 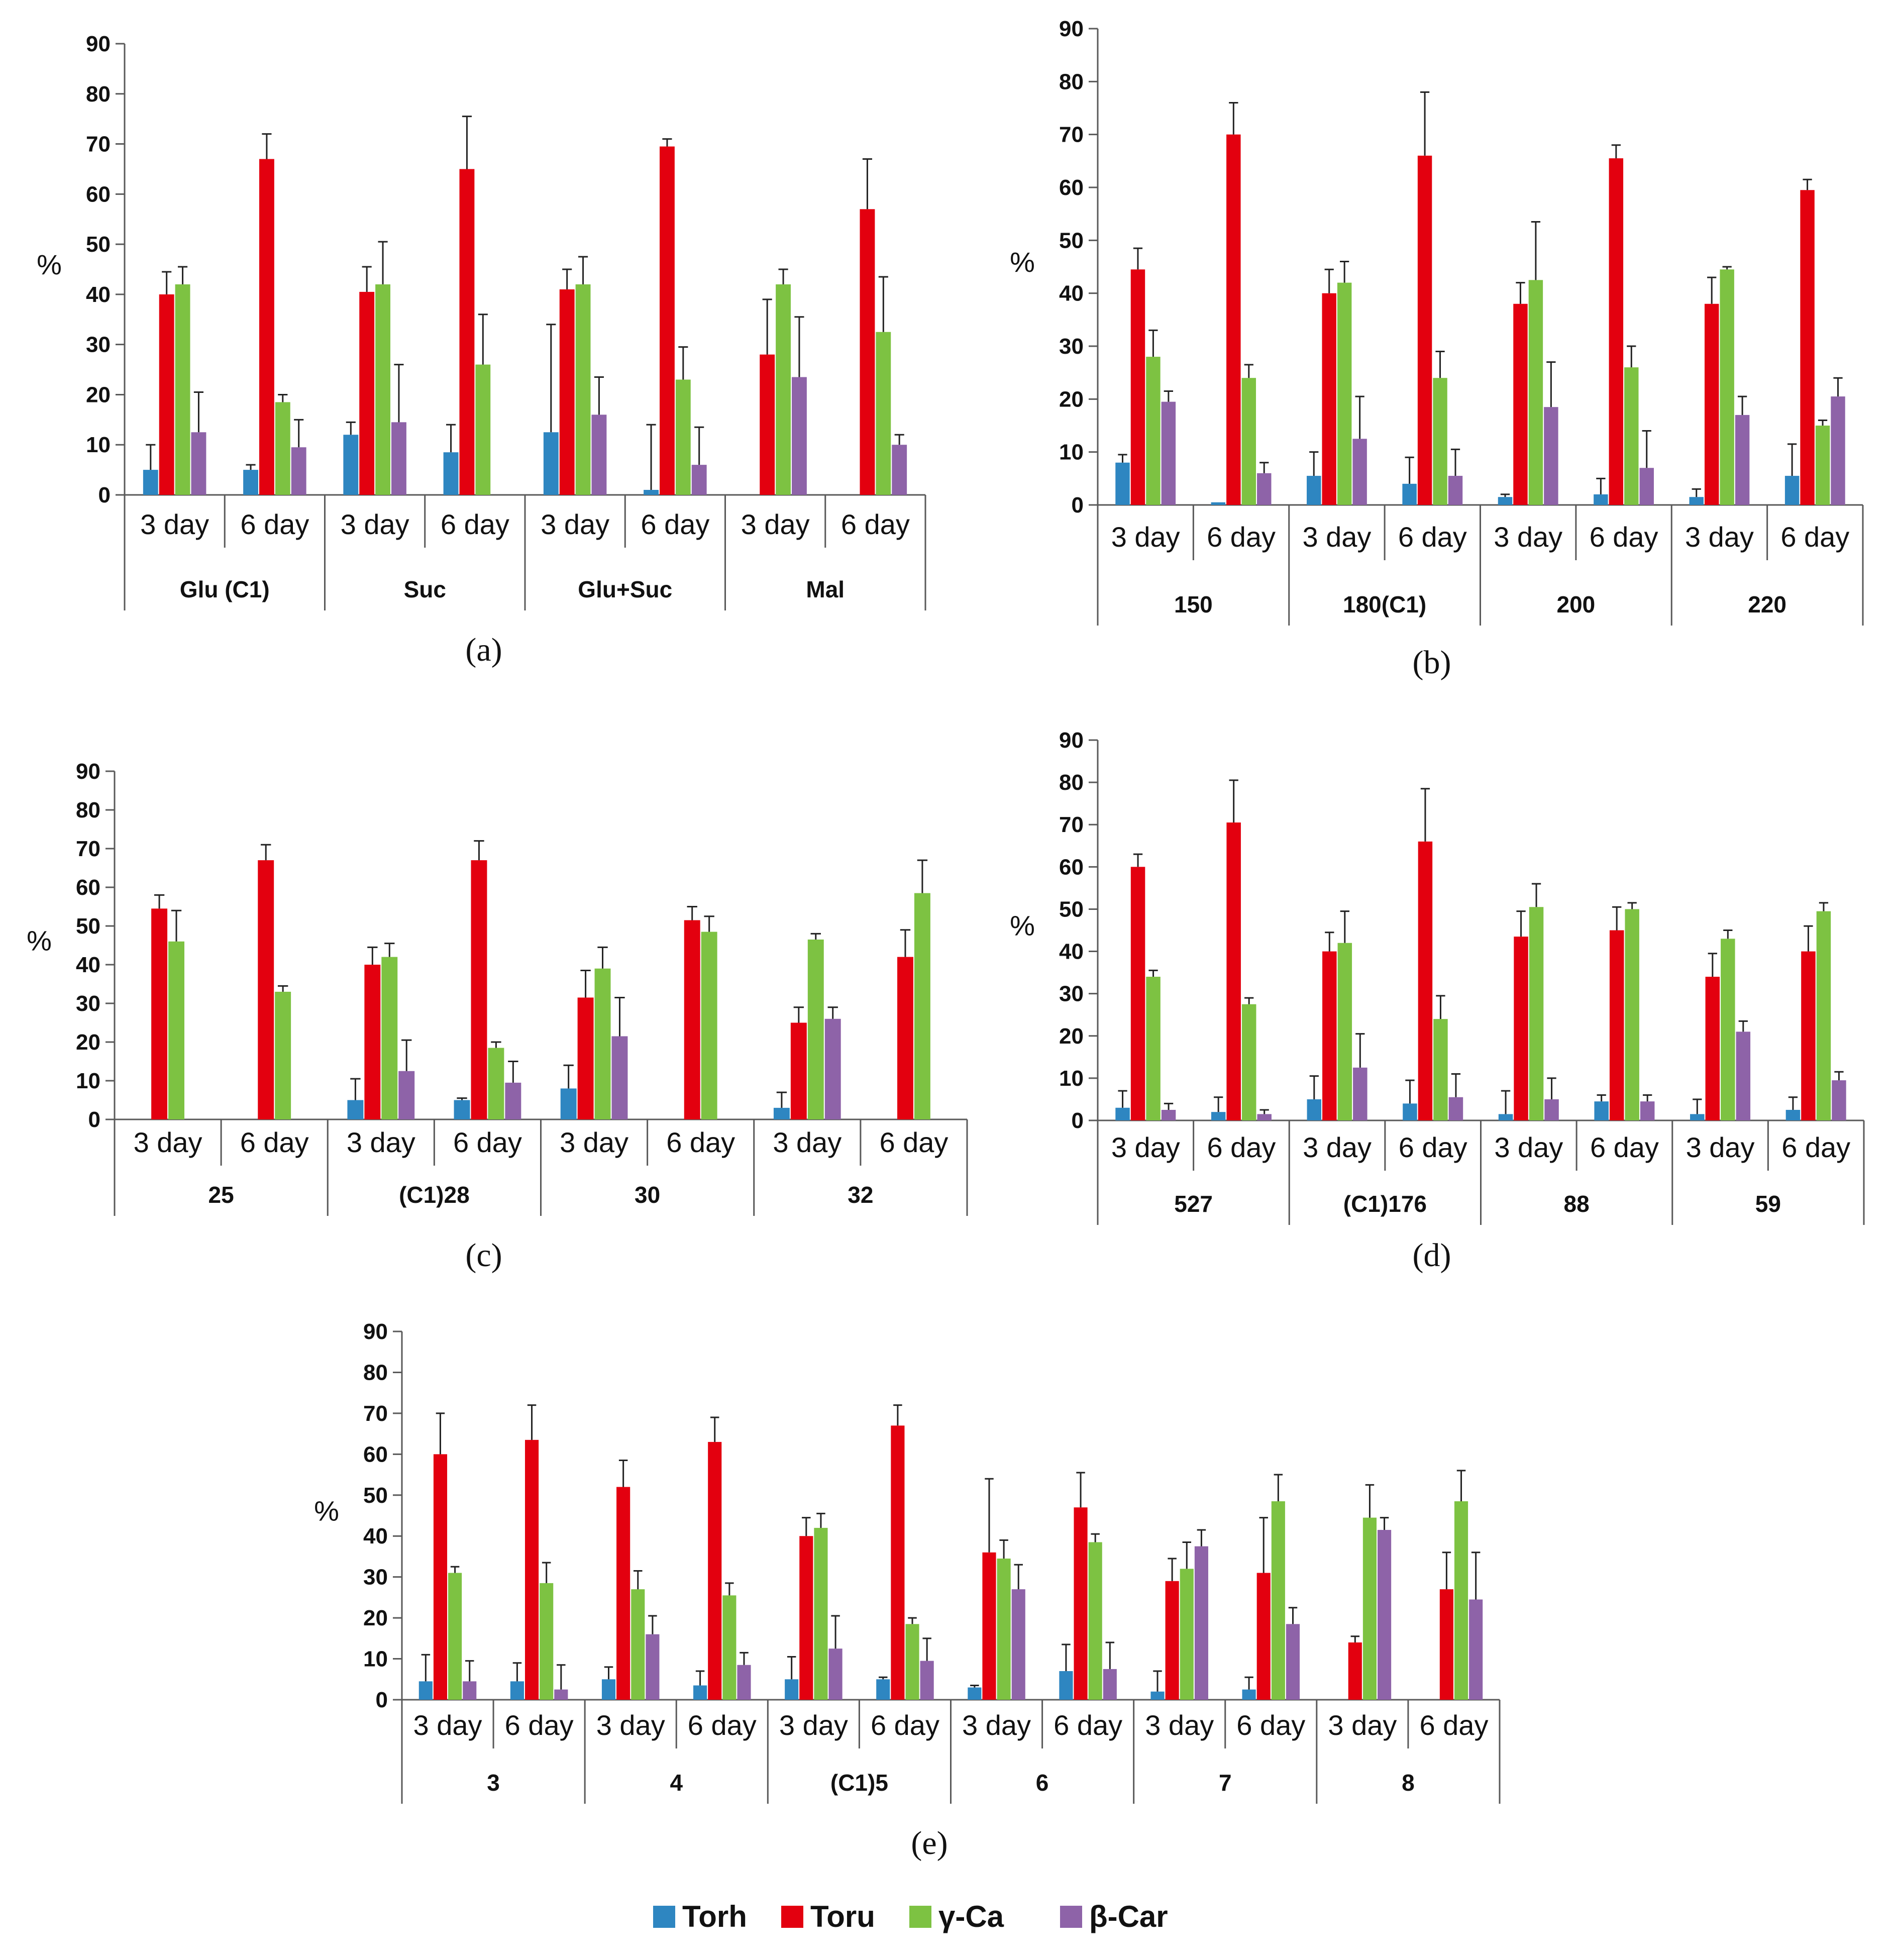 I want to click on panel-label: (a), so click(x=483, y=650).